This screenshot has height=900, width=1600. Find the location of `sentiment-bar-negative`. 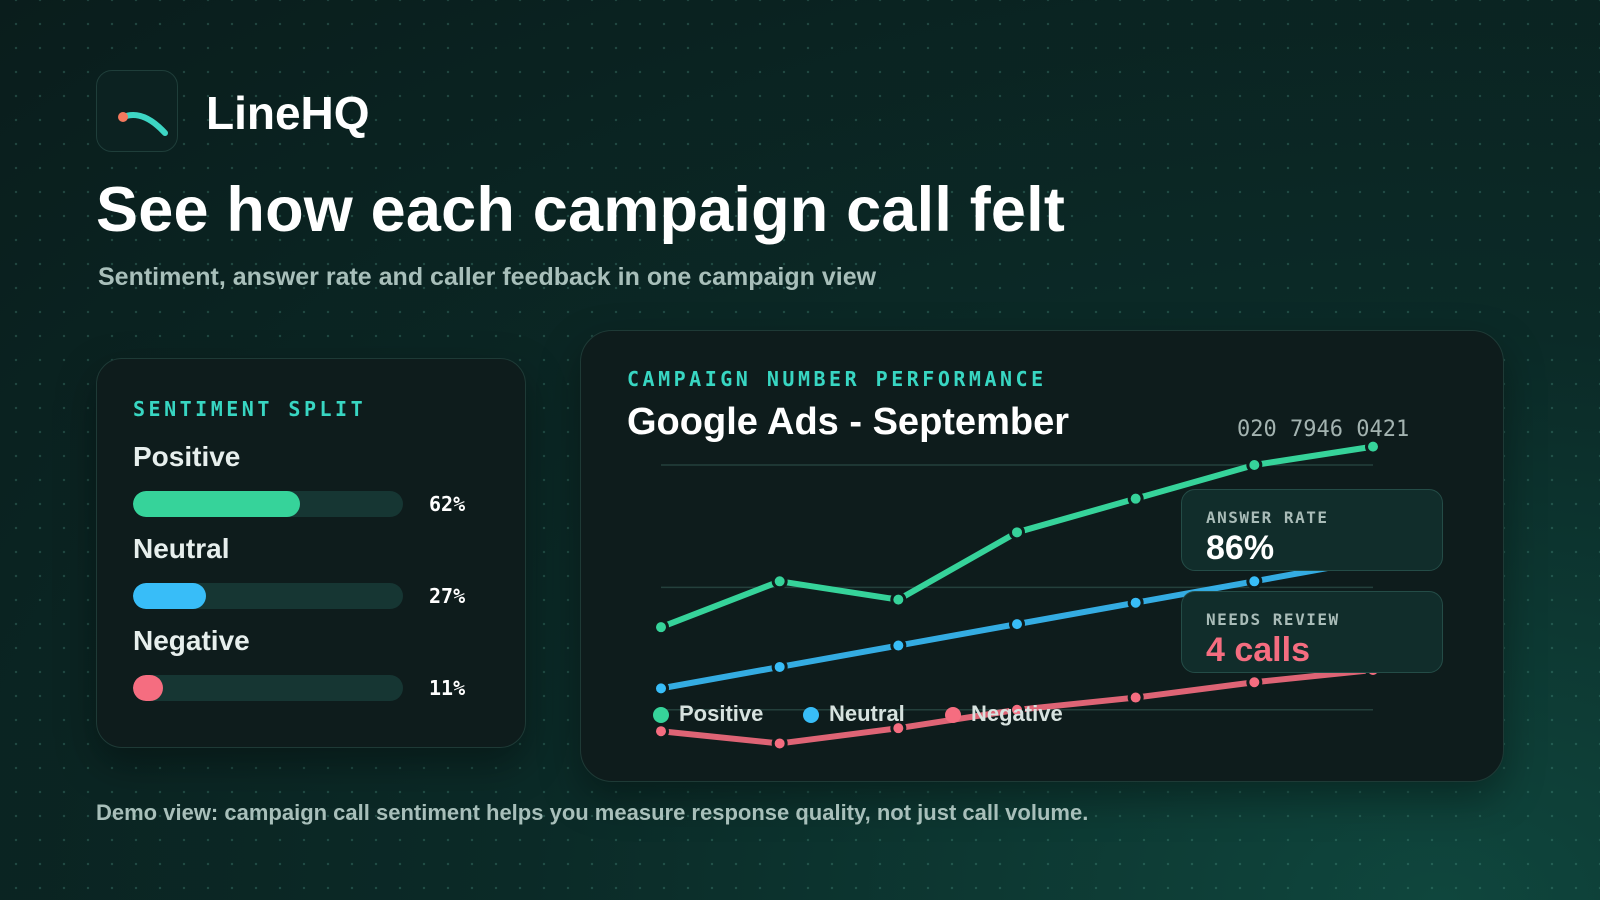

sentiment-bar-negative is located at coordinates (268, 688).